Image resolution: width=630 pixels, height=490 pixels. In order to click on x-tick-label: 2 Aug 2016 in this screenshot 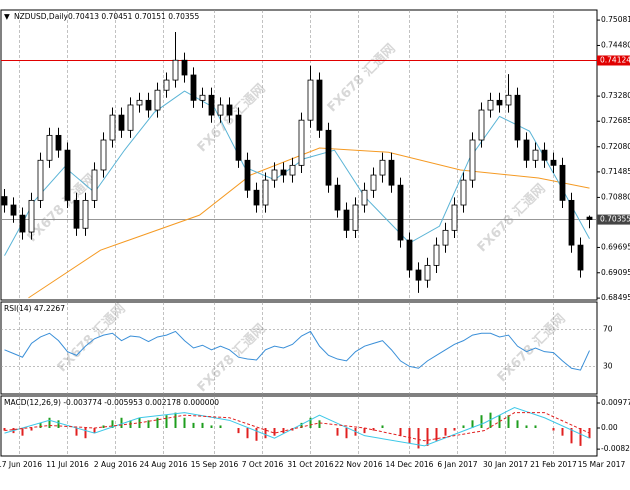, I will do `click(115, 464)`.